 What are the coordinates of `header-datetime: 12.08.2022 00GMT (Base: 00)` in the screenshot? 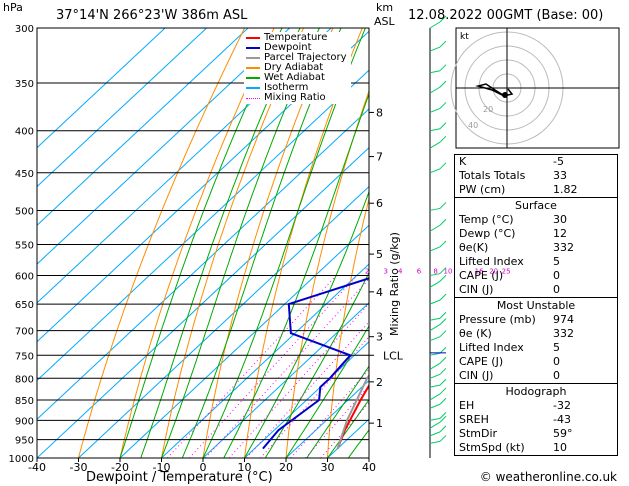 It's located at (506, 15).